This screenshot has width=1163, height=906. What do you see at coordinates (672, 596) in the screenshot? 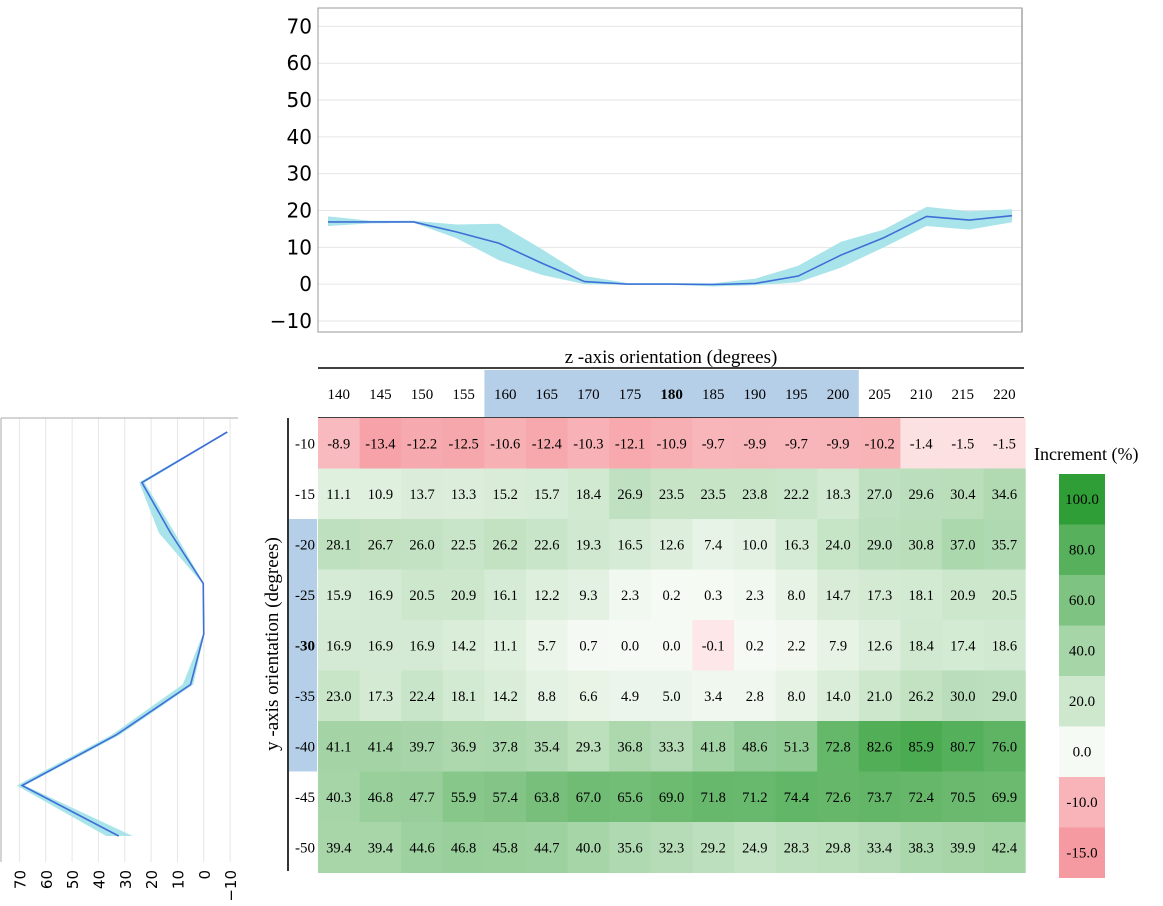
I see `heatmap-cell-value: 0.2` at bounding box center [672, 596].